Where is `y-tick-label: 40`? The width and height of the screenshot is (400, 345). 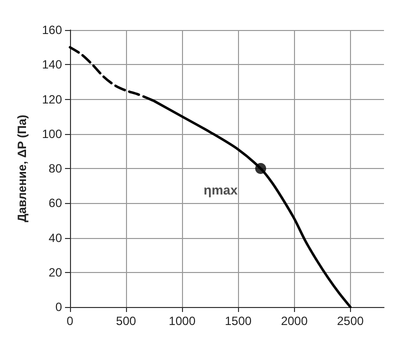
y-tick-label: 40 is located at coordinates (55, 237).